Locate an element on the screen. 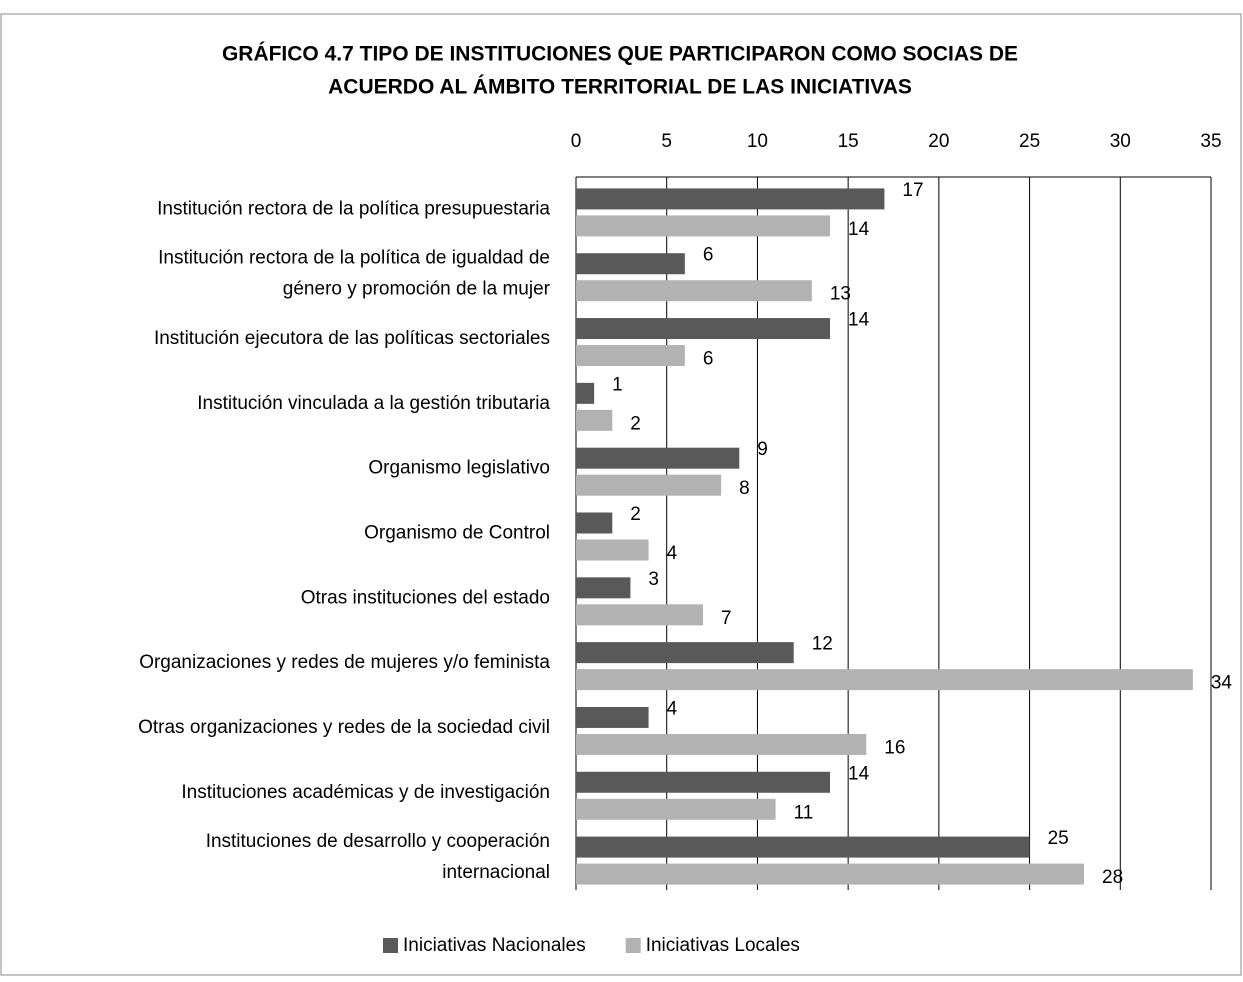 The image size is (1243, 982). data-label: 11 is located at coordinates (804, 812).